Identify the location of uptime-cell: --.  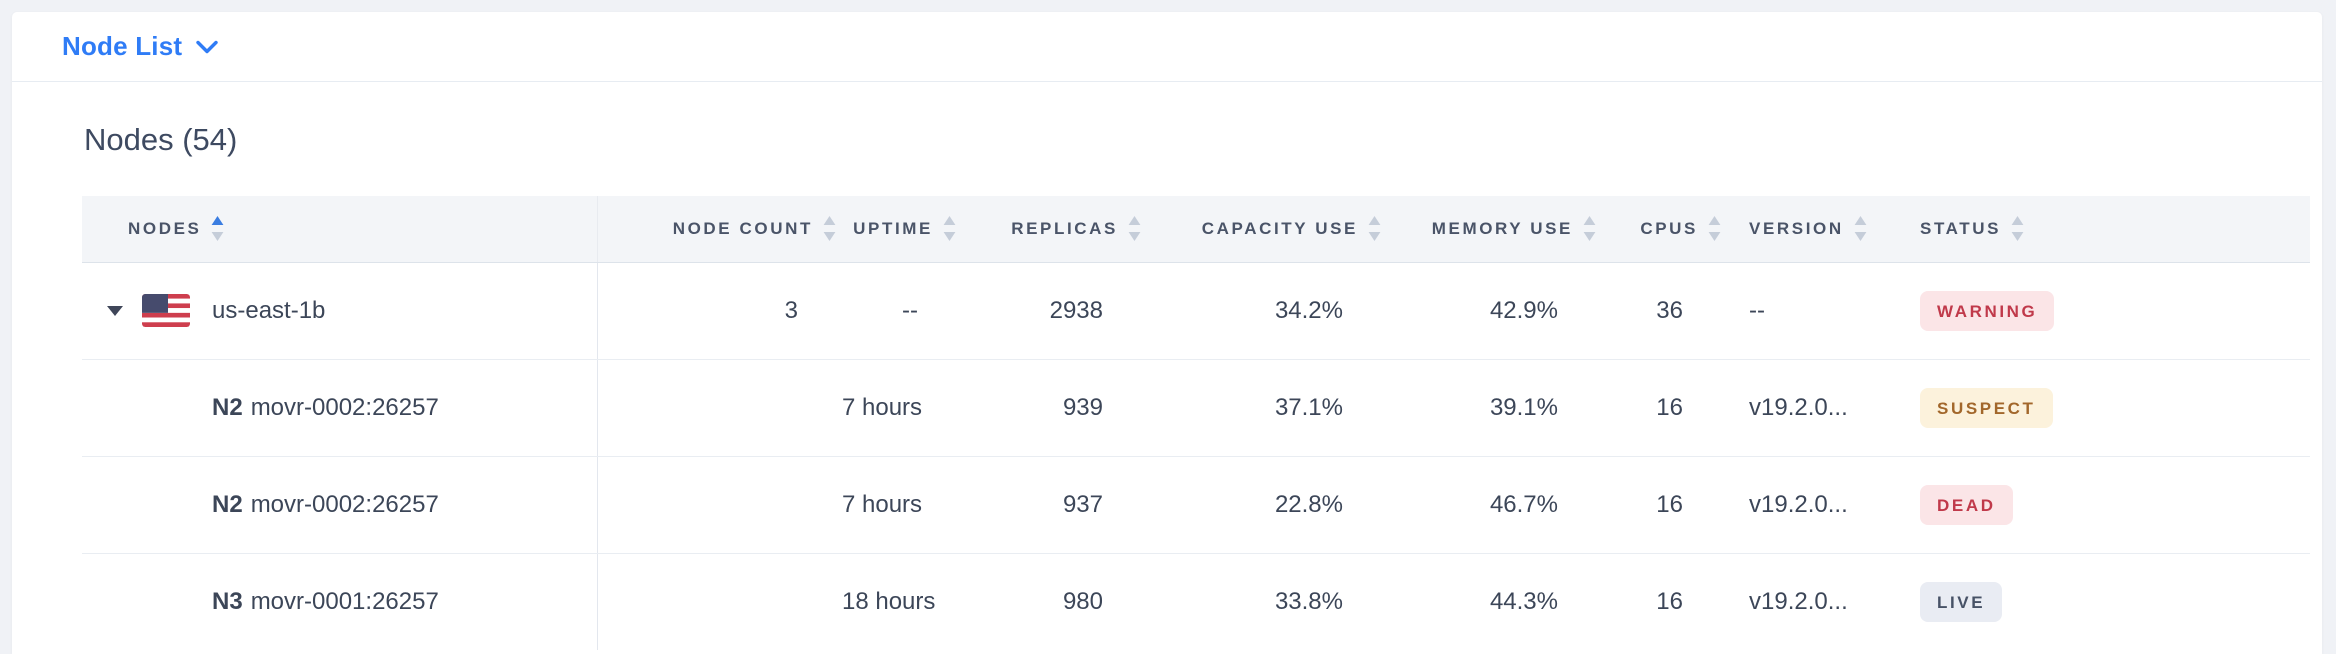
(902, 311).